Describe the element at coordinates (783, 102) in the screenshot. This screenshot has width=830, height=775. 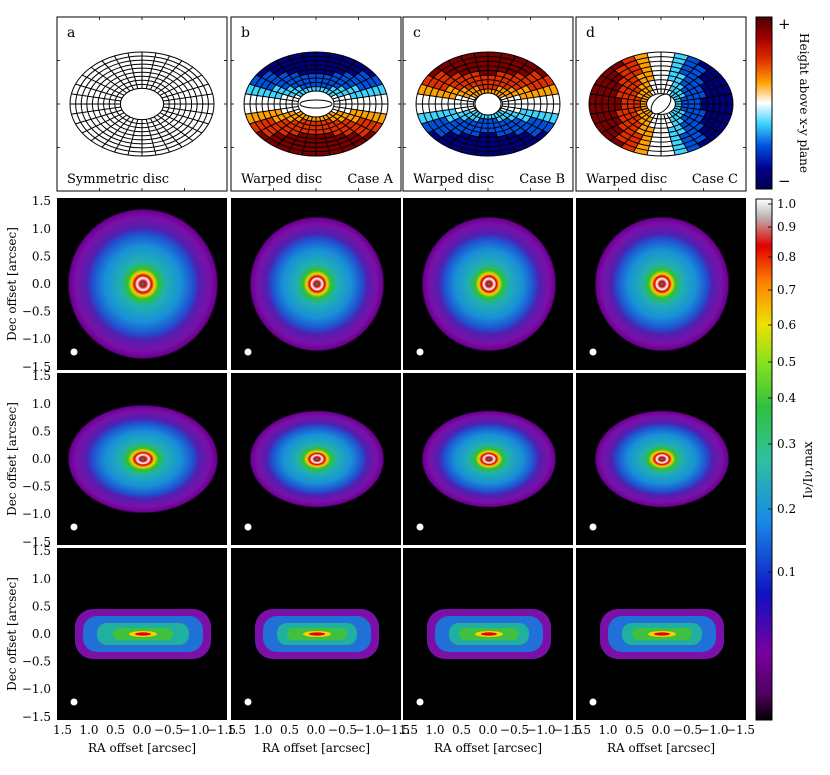
I see `height-colorbar: + −Height above x-y plane` at that location.